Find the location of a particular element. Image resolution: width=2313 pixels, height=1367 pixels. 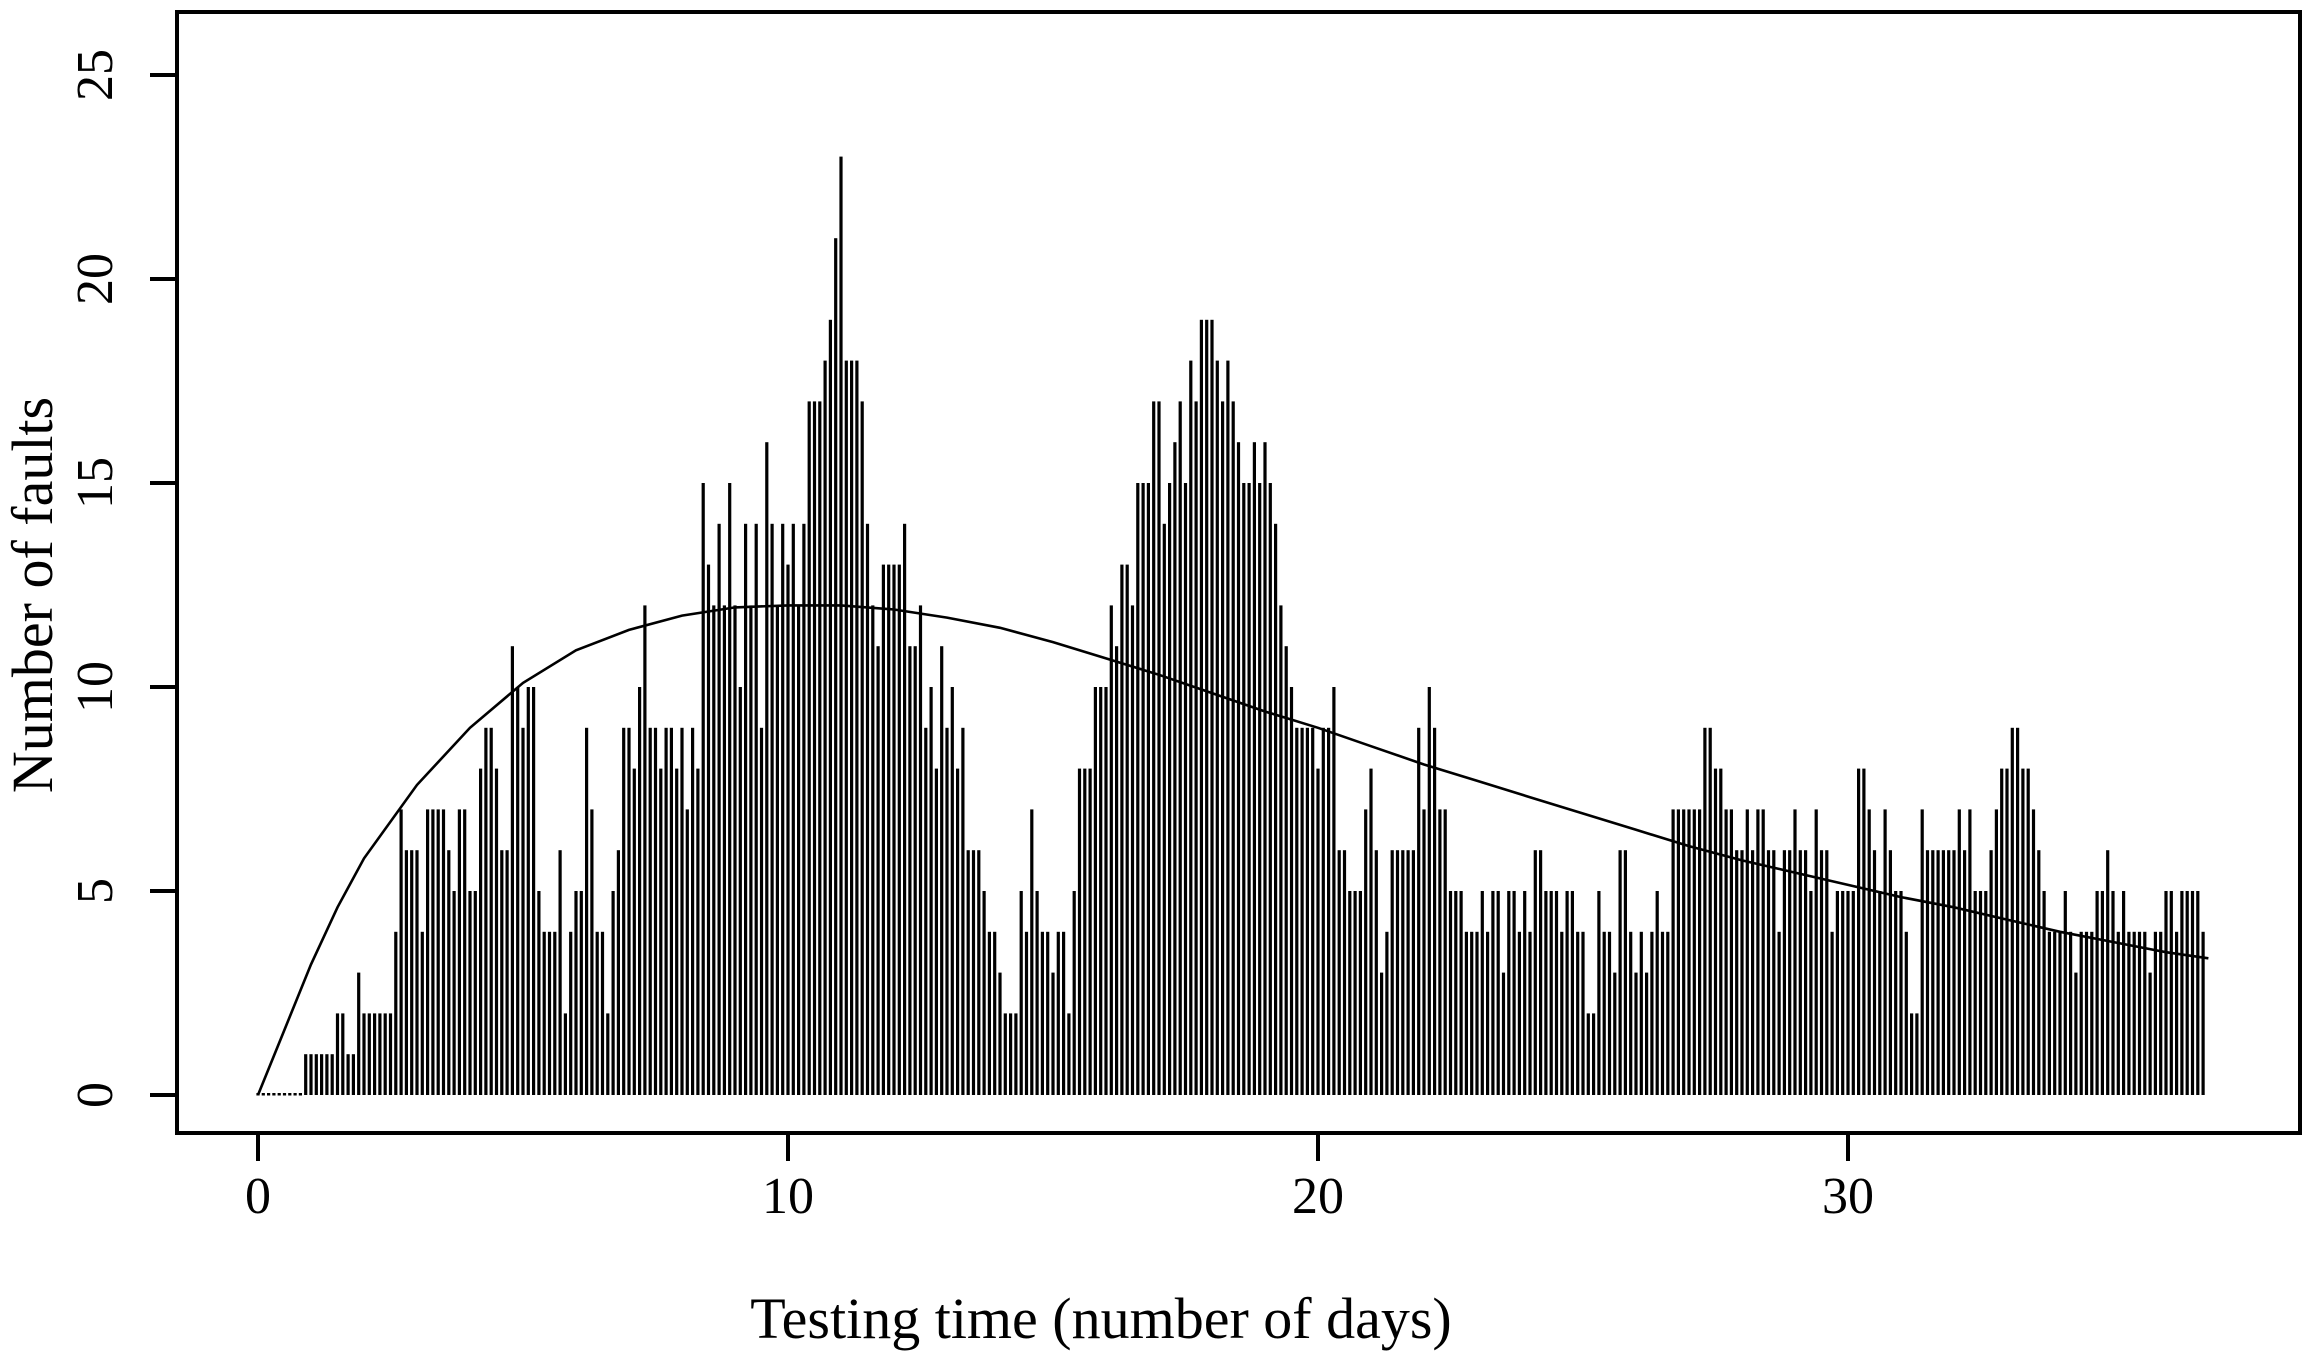

y-axis-ticks: 0 5 10 15 20 25 is located at coordinates (122, 578).